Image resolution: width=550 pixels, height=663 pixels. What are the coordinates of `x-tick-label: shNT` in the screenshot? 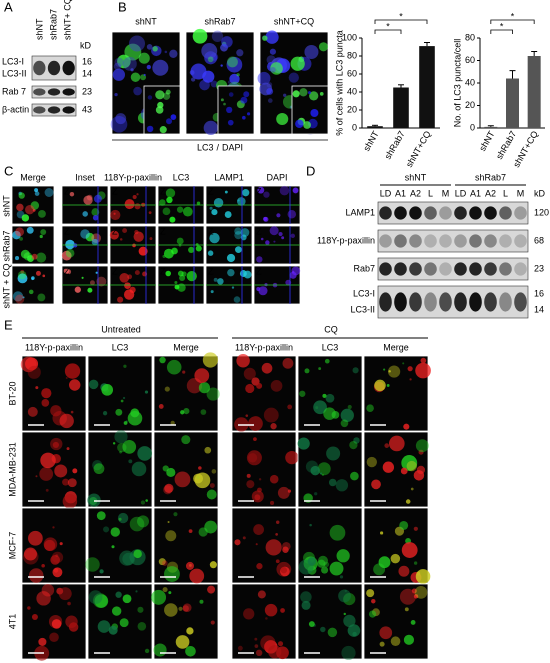 It's located at (487, 141).